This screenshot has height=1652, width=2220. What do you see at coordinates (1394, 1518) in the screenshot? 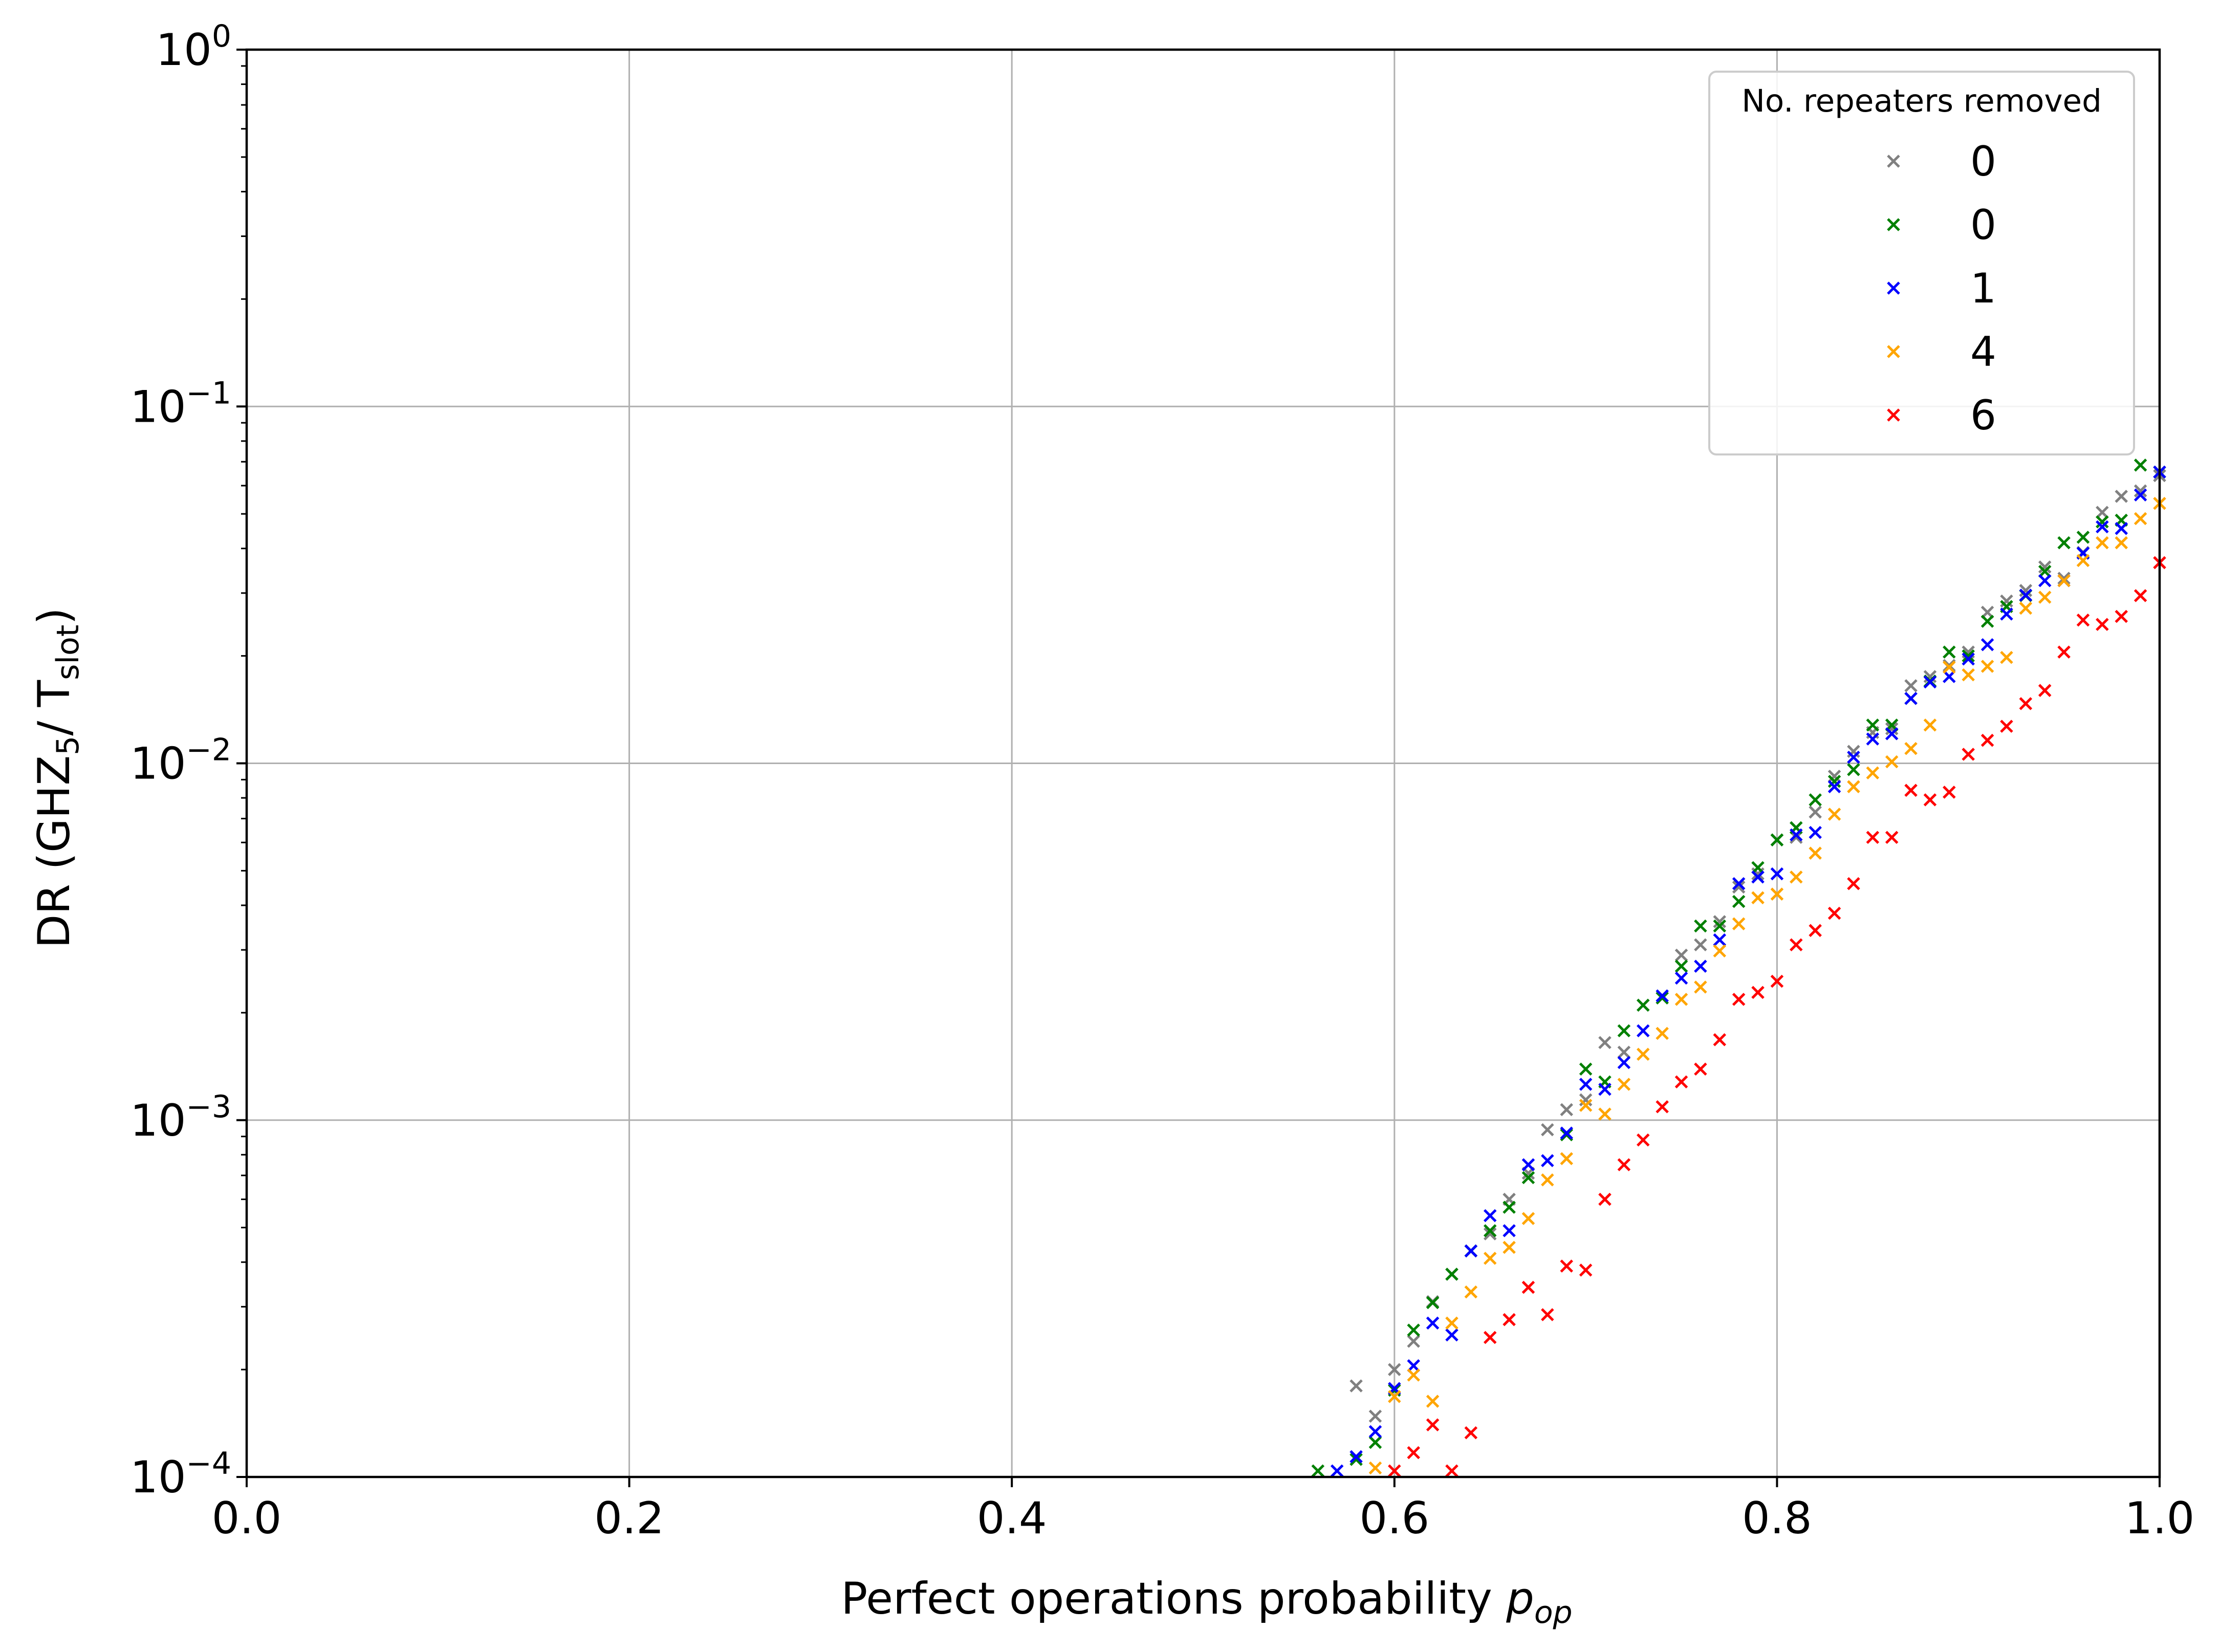
I see `x-tick-label: 0.6` at bounding box center [1394, 1518].